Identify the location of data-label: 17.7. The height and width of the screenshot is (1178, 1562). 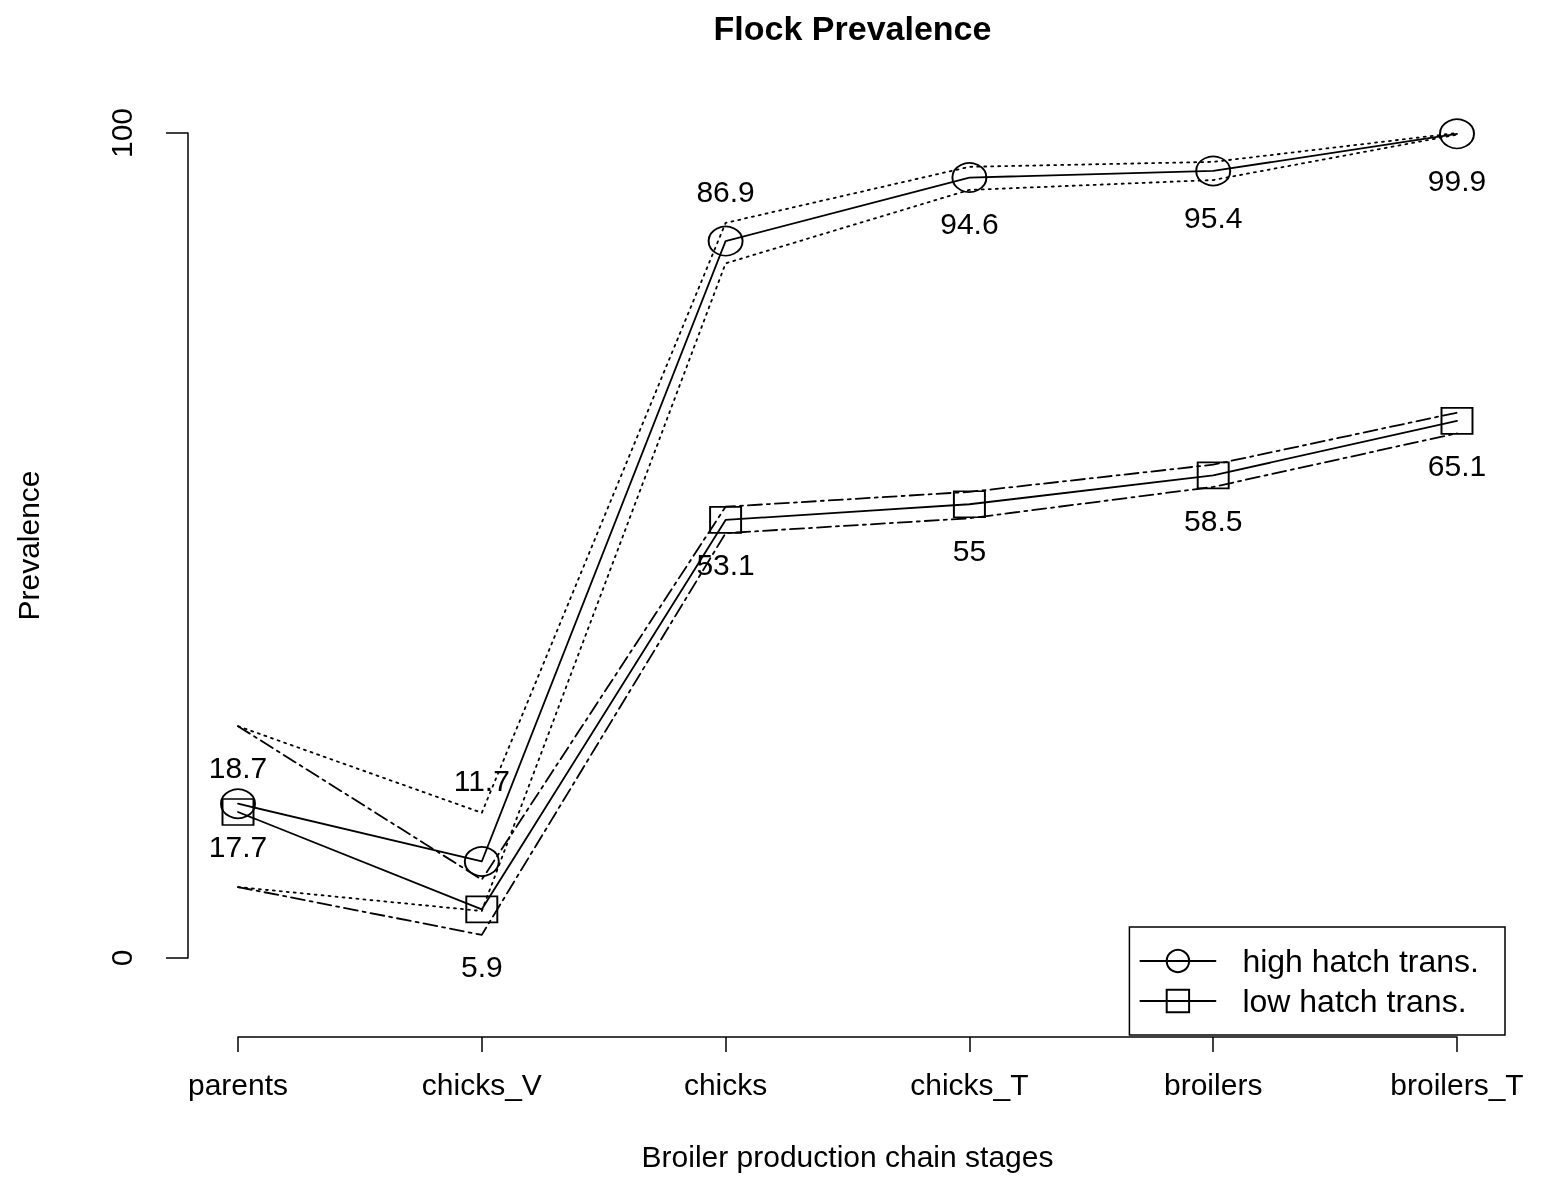
(238, 847).